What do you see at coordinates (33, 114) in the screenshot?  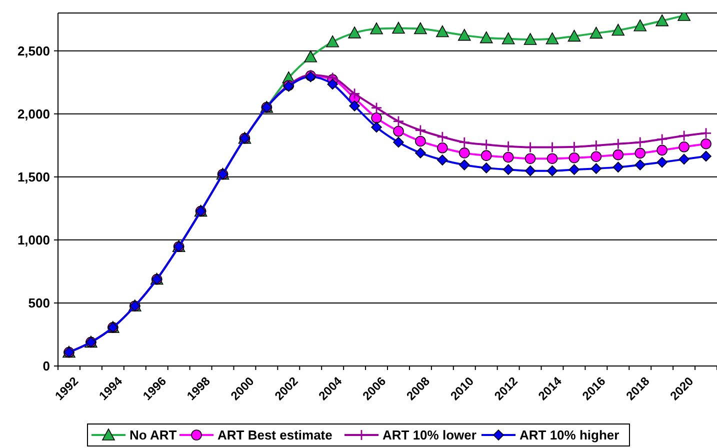 I see `y-tick-label: 2,000` at bounding box center [33, 114].